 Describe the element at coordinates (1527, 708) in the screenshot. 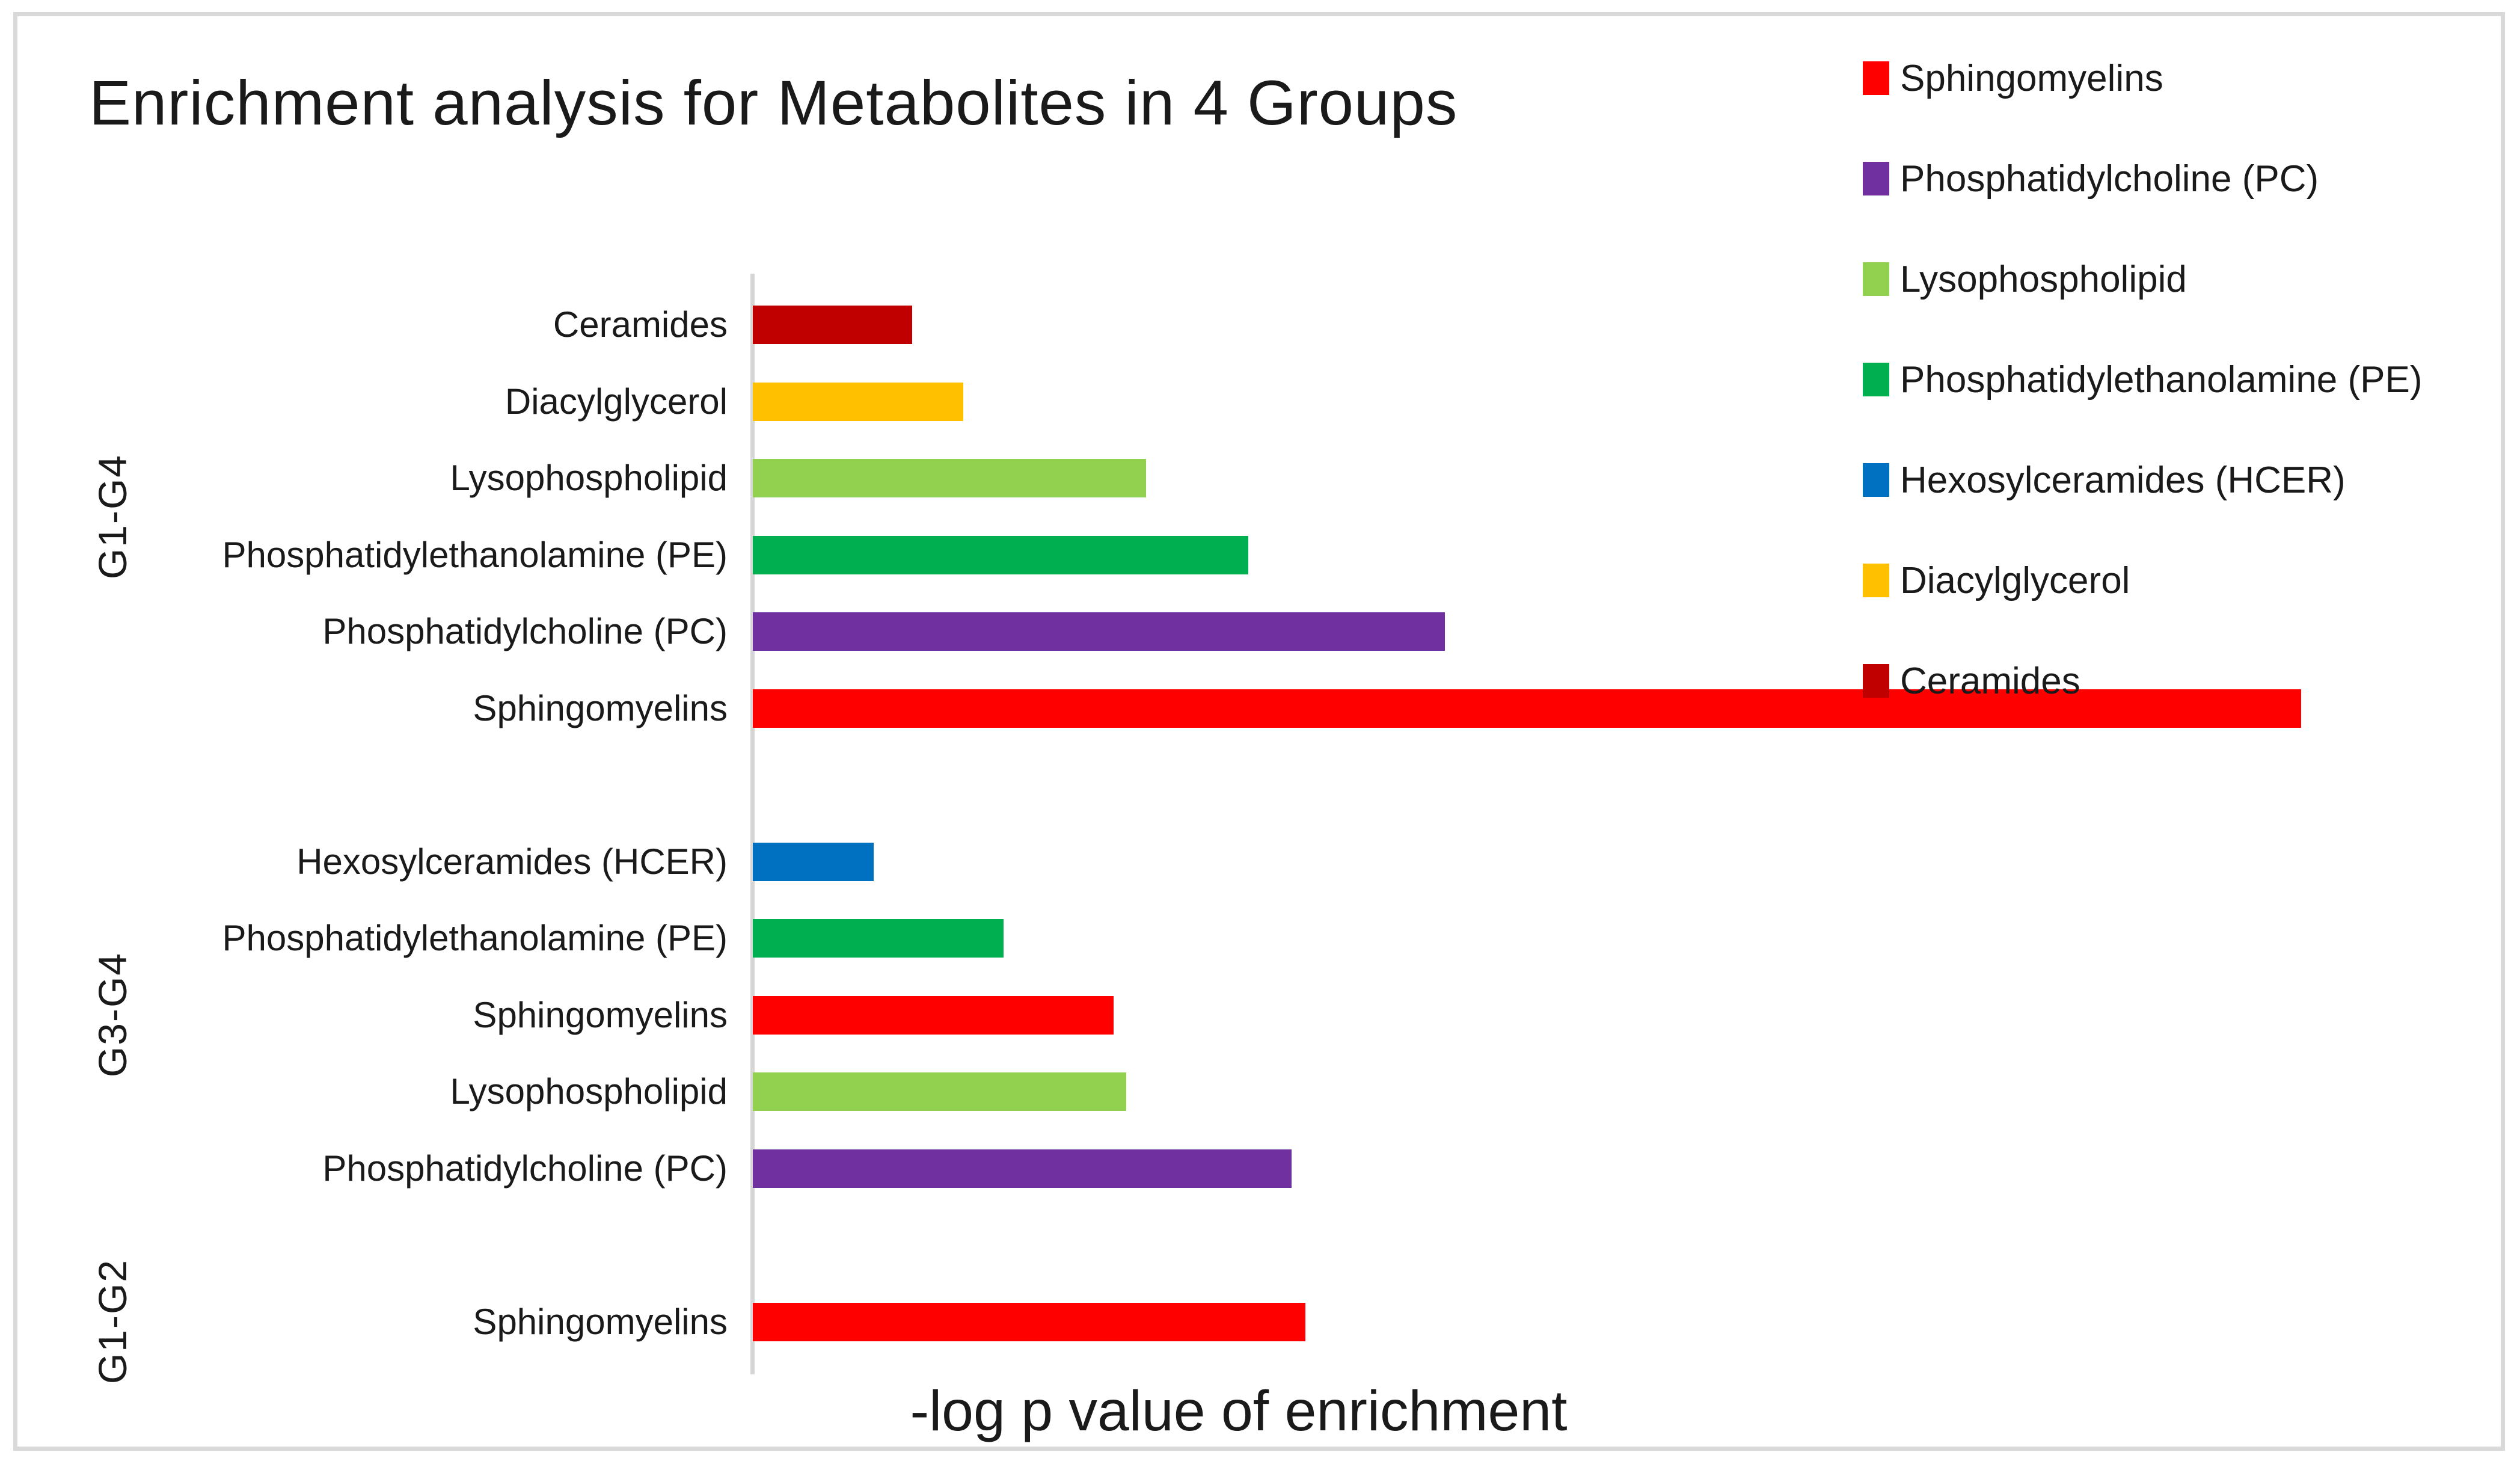

I see `bar-g1g4-sphingomyelins` at that location.